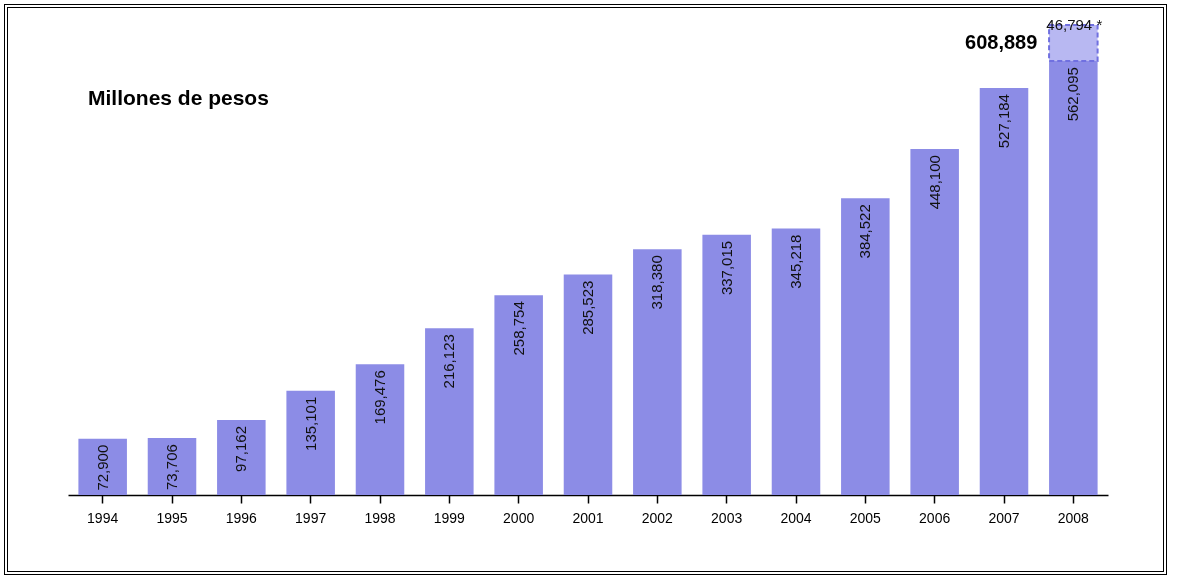 The height and width of the screenshot is (587, 1183). Describe the element at coordinates (103, 517) in the screenshot. I see `x-tick-label: 1994` at that location.